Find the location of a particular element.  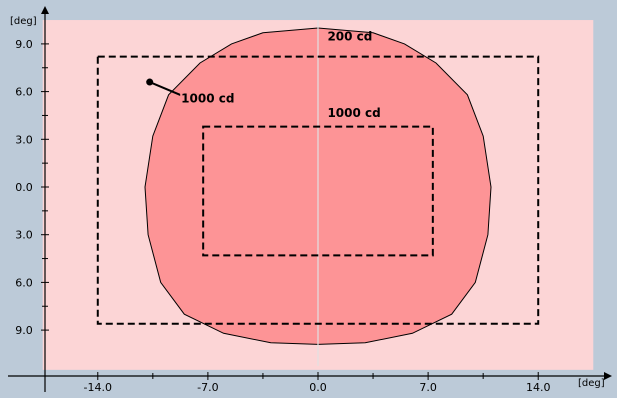

x-tick-label-2: 0.0 is located at coordinates (318, 387).